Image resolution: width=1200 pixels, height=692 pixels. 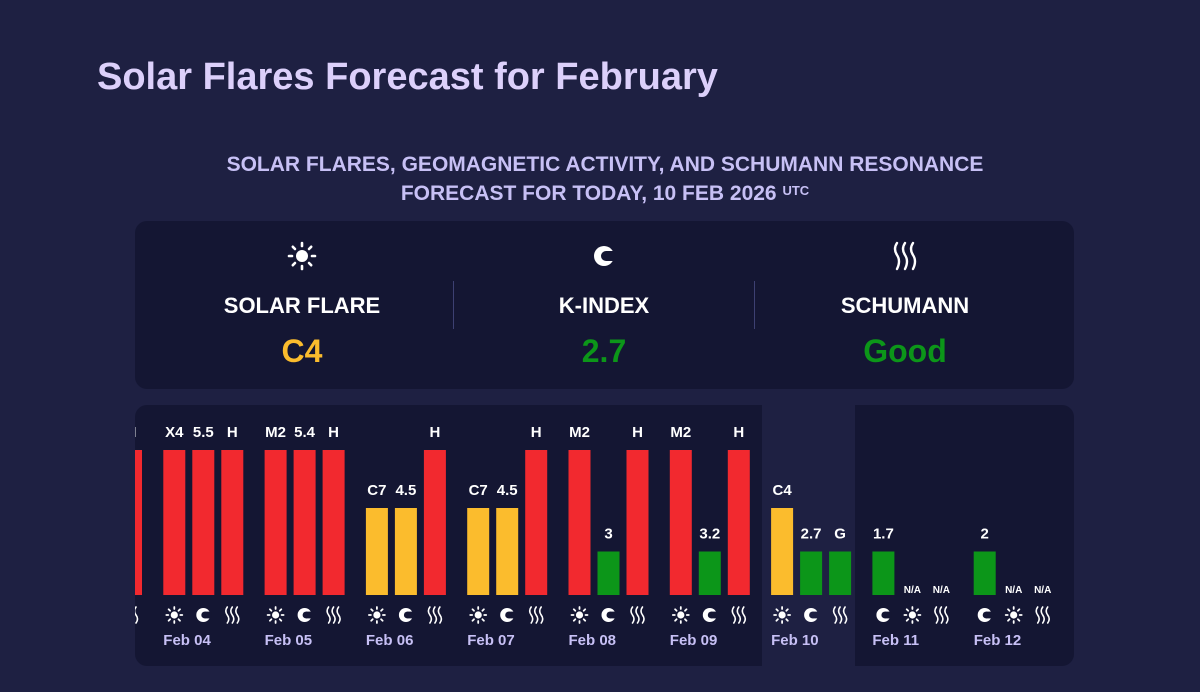 What do you see at coordinates (407, 77) in the screenshot?
I see `page-title: Solar Flares Forecast for February` at bounding box center [407, 77].